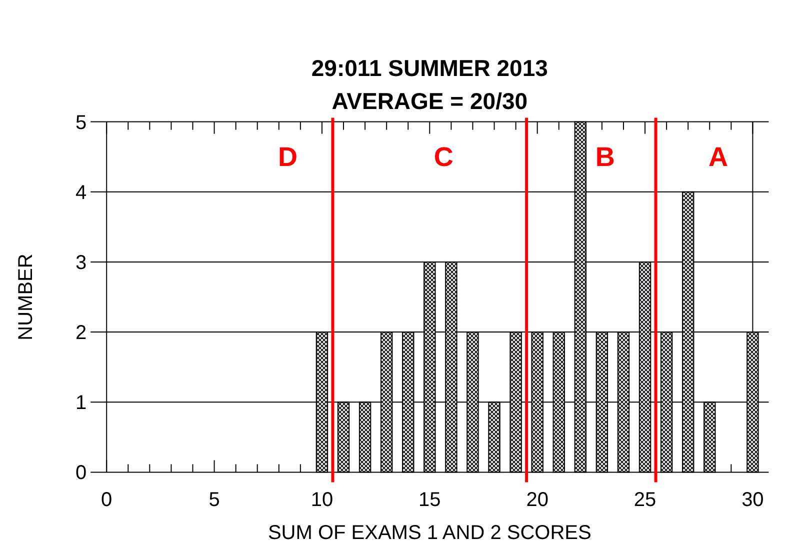 This screenshot has width=790, height=551. I want to click on chart-title: 29:011 SUMMER 2013 AVERAGE = 20/30, so click(429, 84).